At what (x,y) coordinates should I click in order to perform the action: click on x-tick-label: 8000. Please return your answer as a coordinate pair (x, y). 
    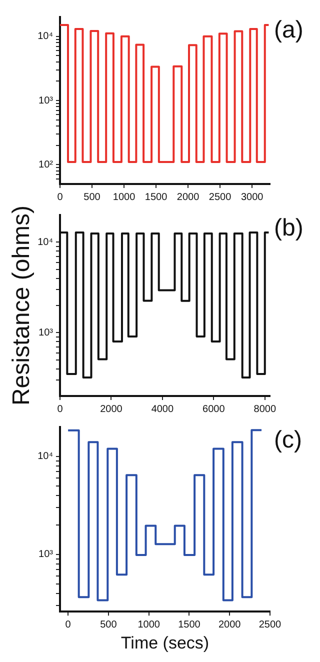
    Looking at the image, I should click on (265, 409).